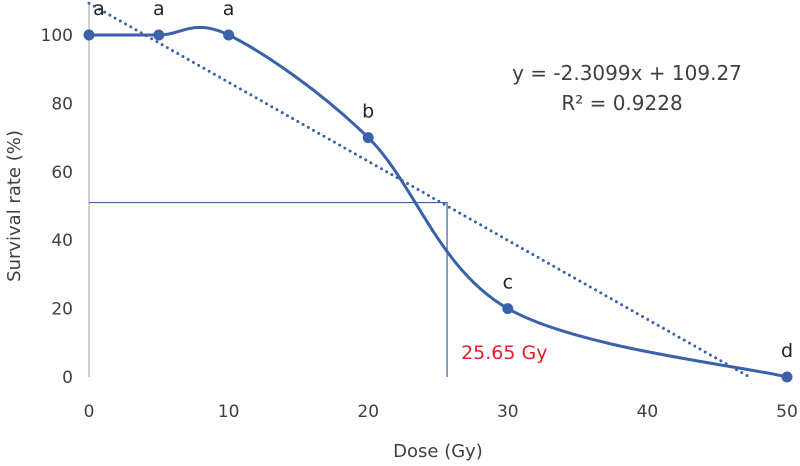  Describe the element at coordinates (67, 378) in the screenshot. I see `y-tick-label: 0` at that location.